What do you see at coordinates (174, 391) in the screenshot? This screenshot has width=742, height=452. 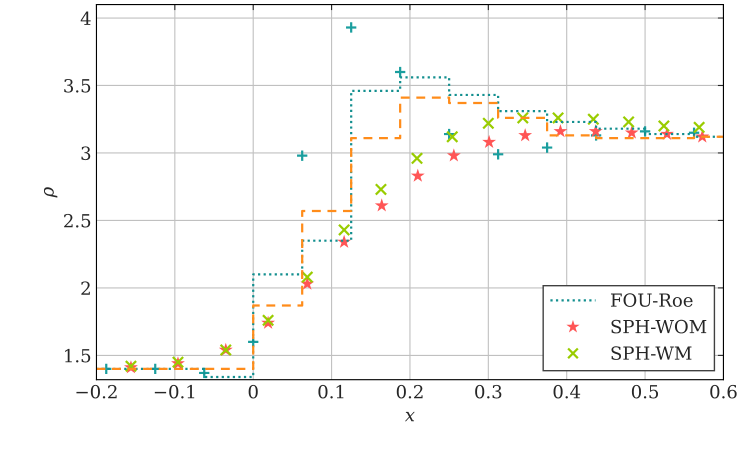 I see `x-tick-label: −0.1` at bounding box center [174, 391].